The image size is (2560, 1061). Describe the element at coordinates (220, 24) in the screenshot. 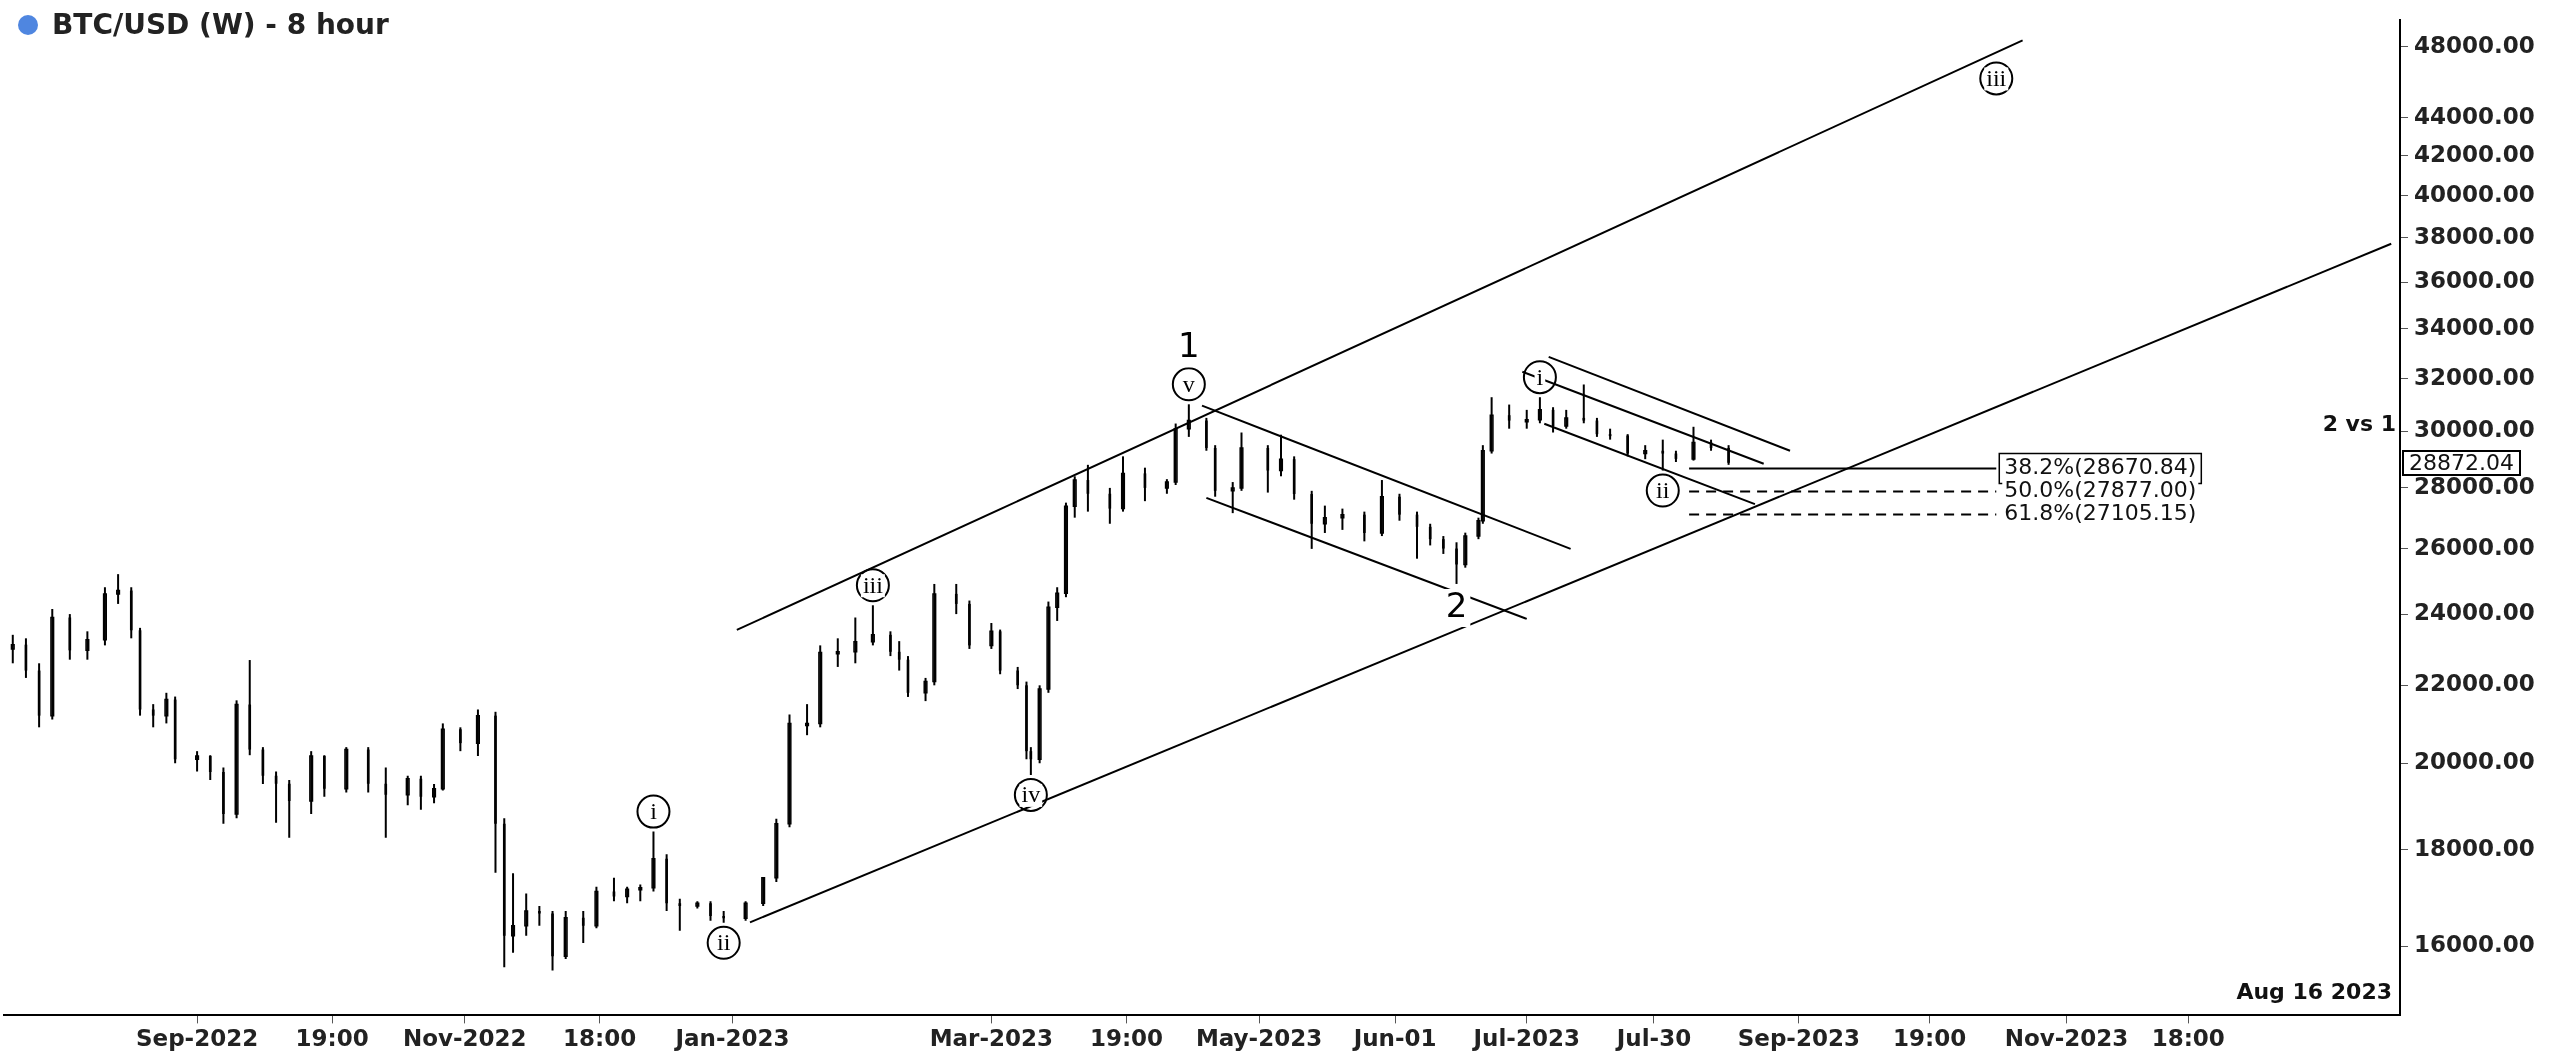

I see `chart-title: BTC/USD (W) - 8 hour` at that location.